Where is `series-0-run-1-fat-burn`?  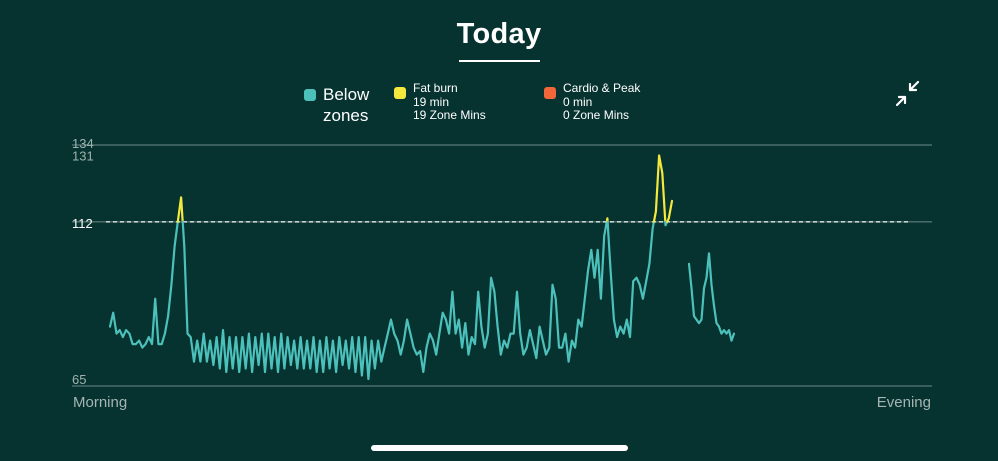
series-0-run-1-fat-burn is located at coordinates (180, 209).